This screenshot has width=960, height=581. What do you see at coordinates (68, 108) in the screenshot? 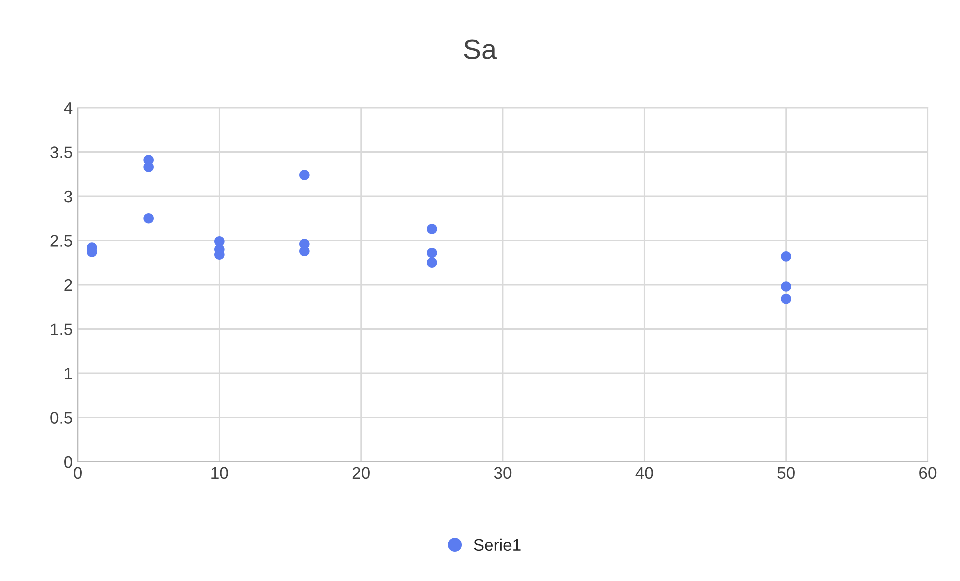
I see `y-tick-label: 4` at bounding box center [68, 108].